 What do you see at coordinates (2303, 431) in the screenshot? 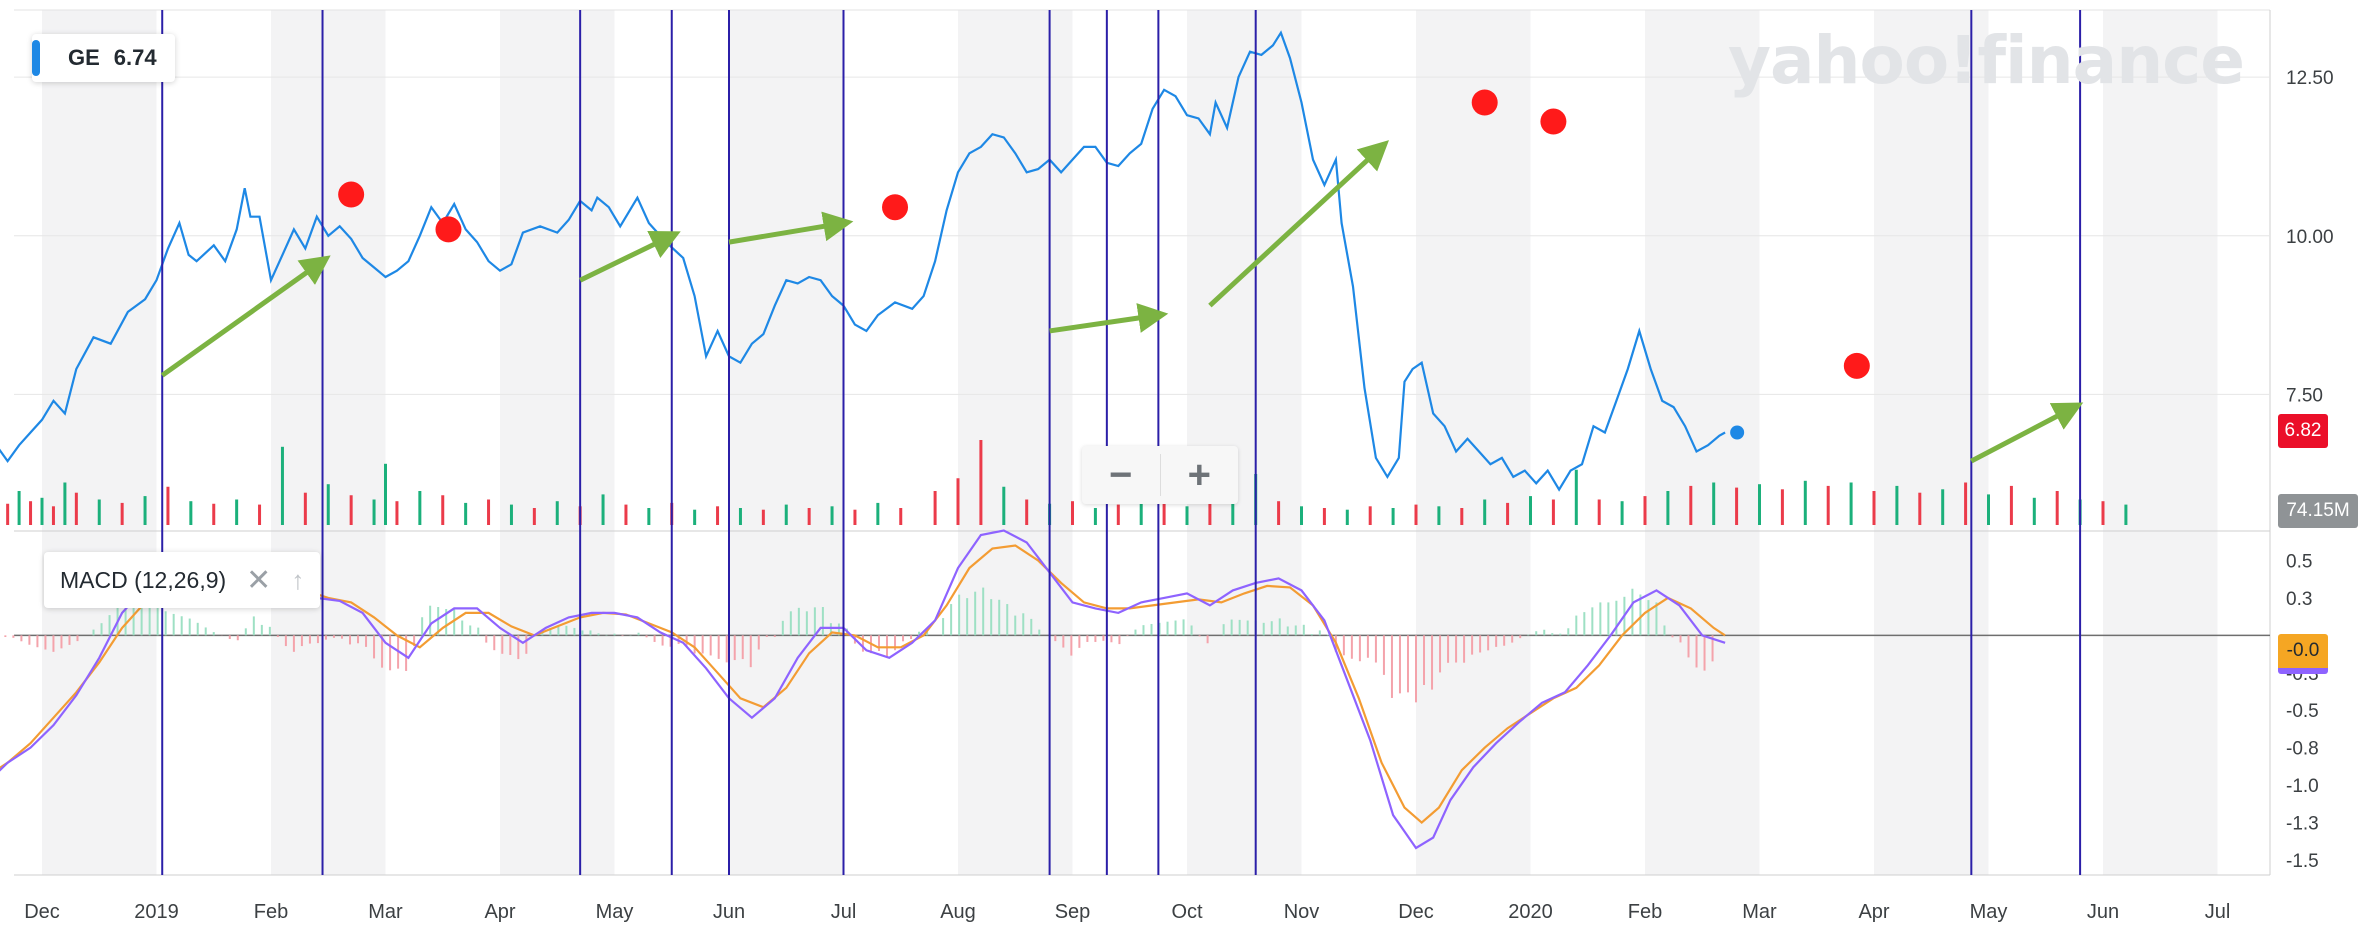
I see `last-price-tag: 6.82` at bounding box center [2303, 431].